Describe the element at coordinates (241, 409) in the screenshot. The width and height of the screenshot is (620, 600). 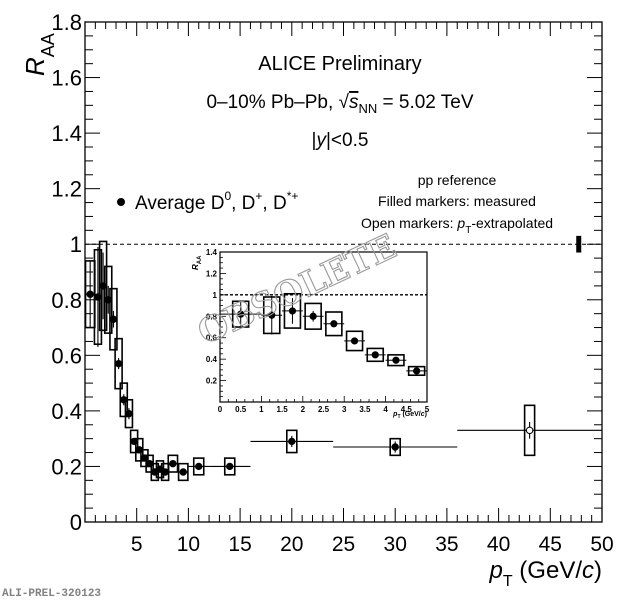
I see `inset-x-tick-label: 0.5` at that location.